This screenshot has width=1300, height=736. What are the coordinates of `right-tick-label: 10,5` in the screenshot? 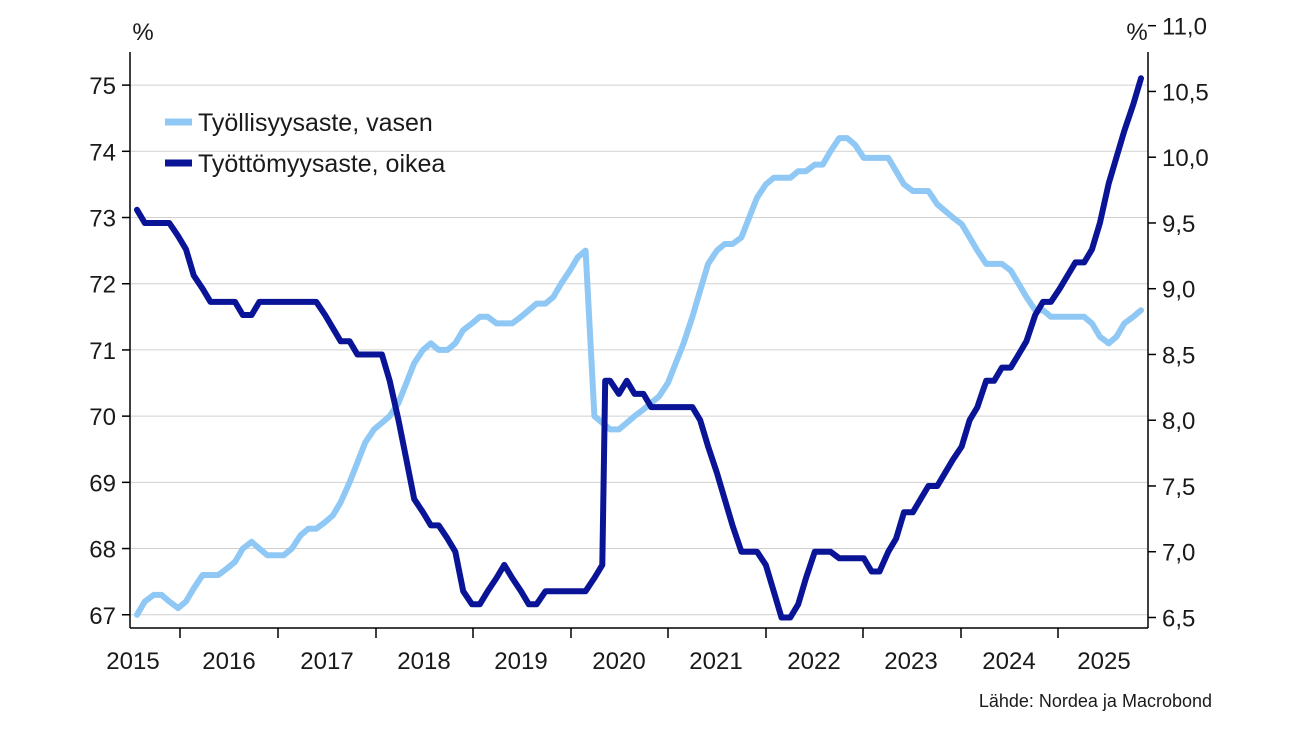 It's located at (1185, 92).